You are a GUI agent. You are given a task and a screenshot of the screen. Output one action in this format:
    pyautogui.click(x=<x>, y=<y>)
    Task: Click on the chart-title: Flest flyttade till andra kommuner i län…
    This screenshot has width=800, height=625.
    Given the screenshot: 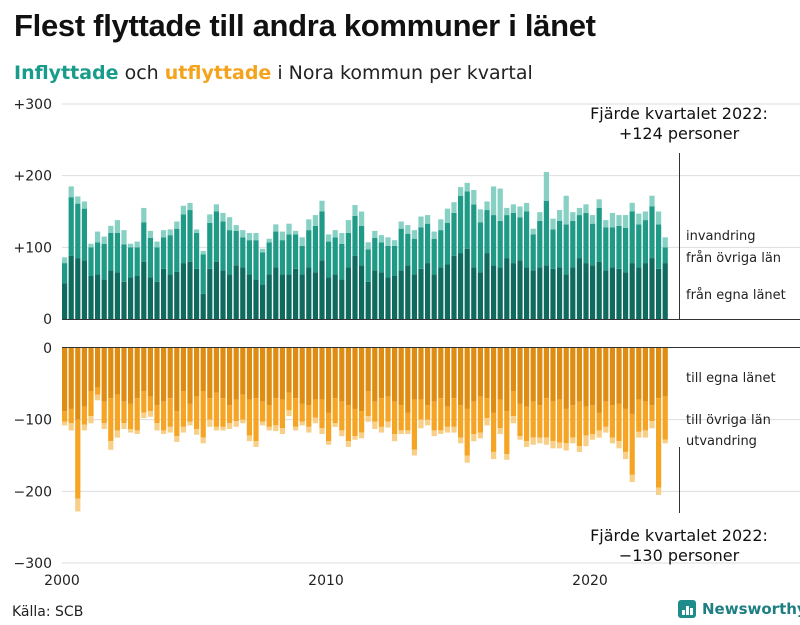 What is the action you would take?
    pyautogui.click(x=305, y=25)
    